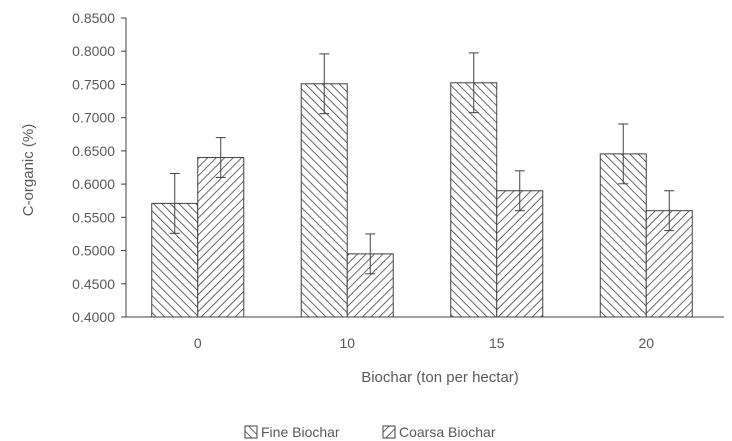 The width and height of the screenshot is (732, 441). Describe the element at coordinates (646, 343) in the screenshot. I see `x-tick-label: 20` at that location.